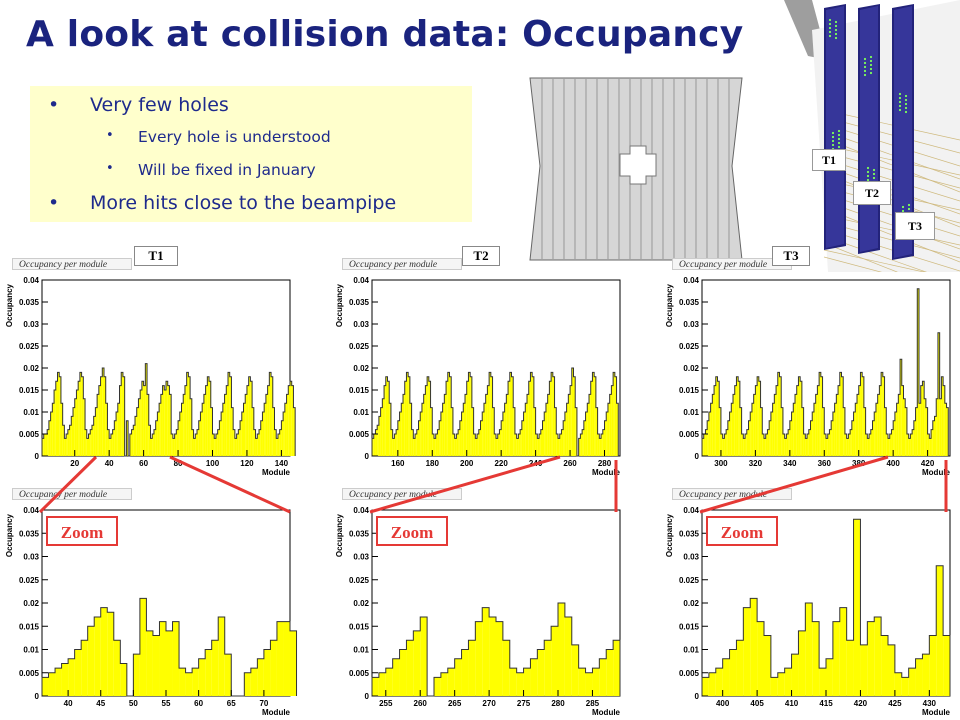 Image resolution: width=960 pixels, height=720 pixels. I want to click on x-tick-label: 160, so click(398, 463).